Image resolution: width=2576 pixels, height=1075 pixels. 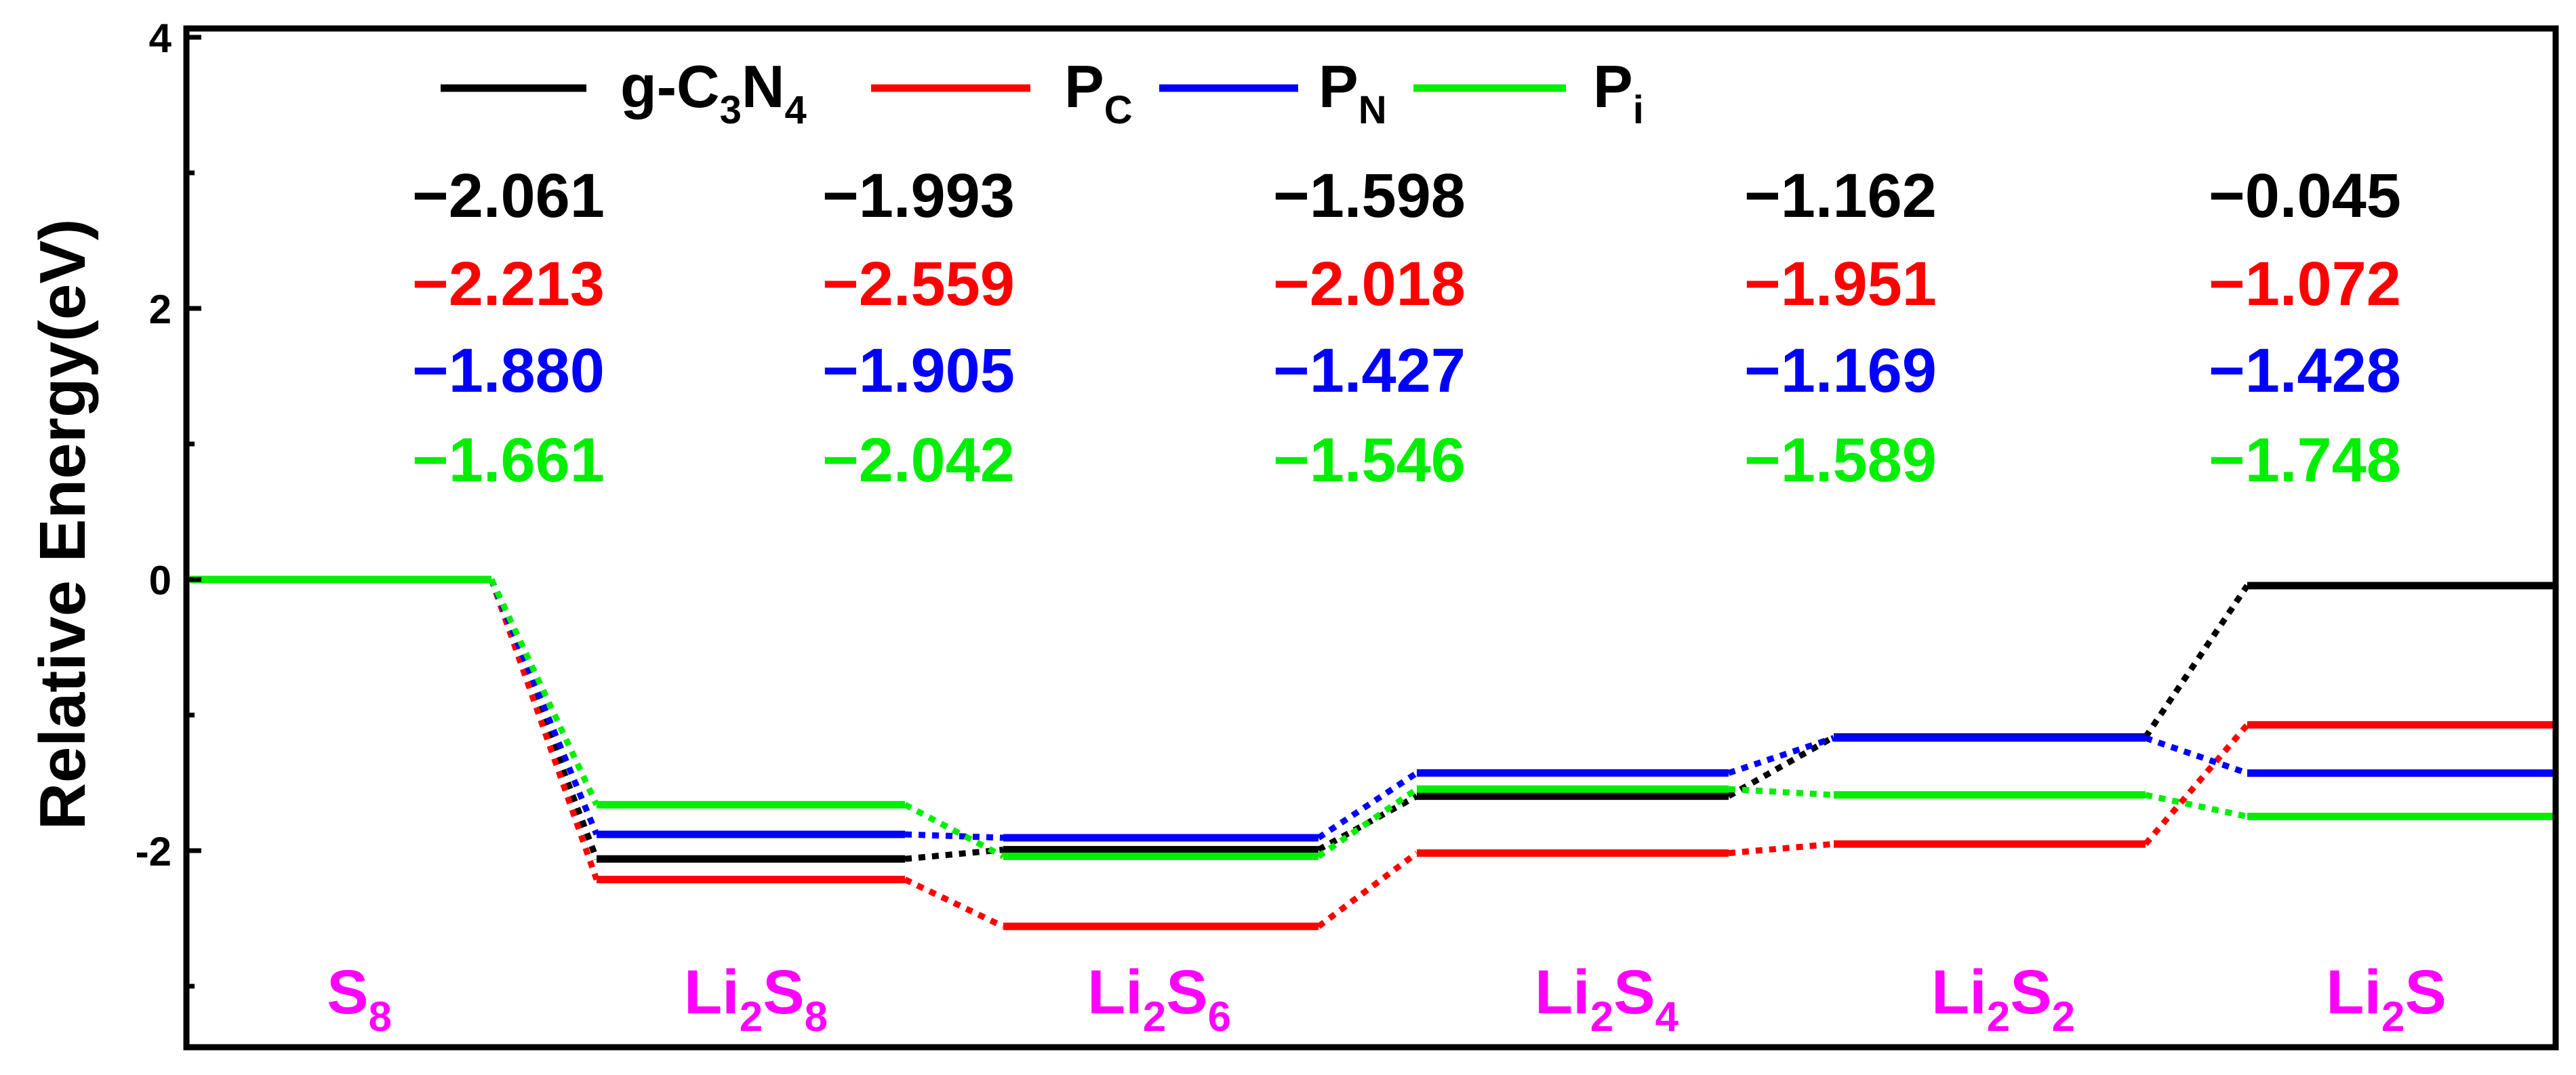 I want to click on value-label-PC-4: −1.951, so click(x=1840, y=284).